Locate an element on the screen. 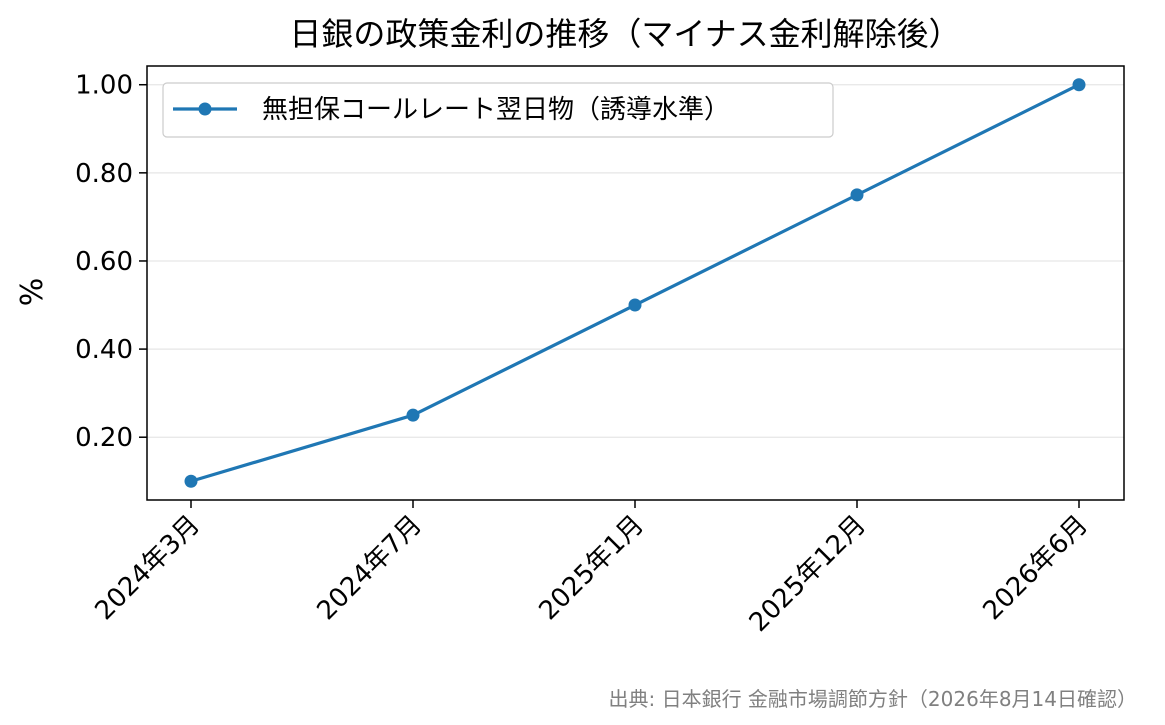 This screenshot has height=725, width=1165. legend-box is located at coordinates (498, 110).